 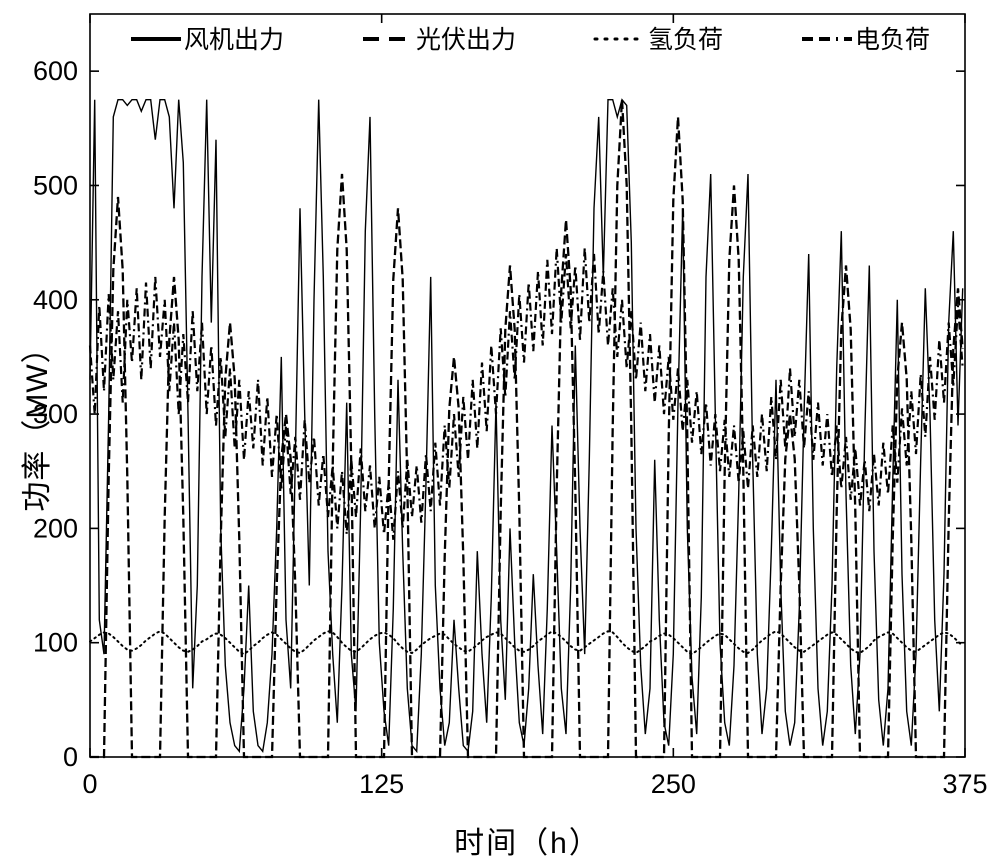 What do you see at coordinates (465, 40) in the screenshot?
I see `legend-label: 光伏出力` at bounding box center [465, 40].